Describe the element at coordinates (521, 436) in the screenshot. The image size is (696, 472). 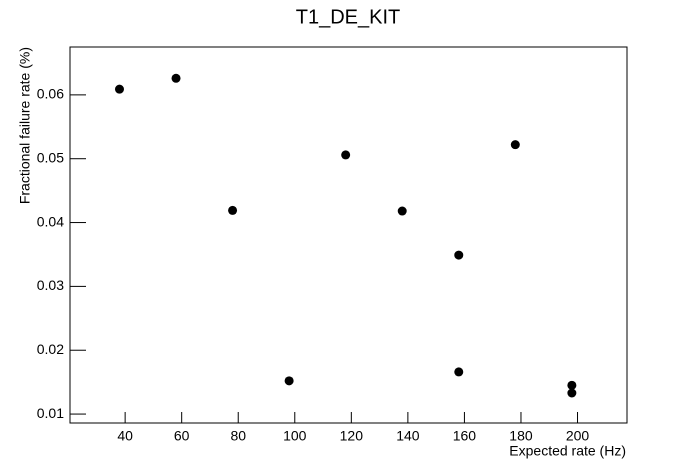
I see `x-tick-label: 180` at that location.